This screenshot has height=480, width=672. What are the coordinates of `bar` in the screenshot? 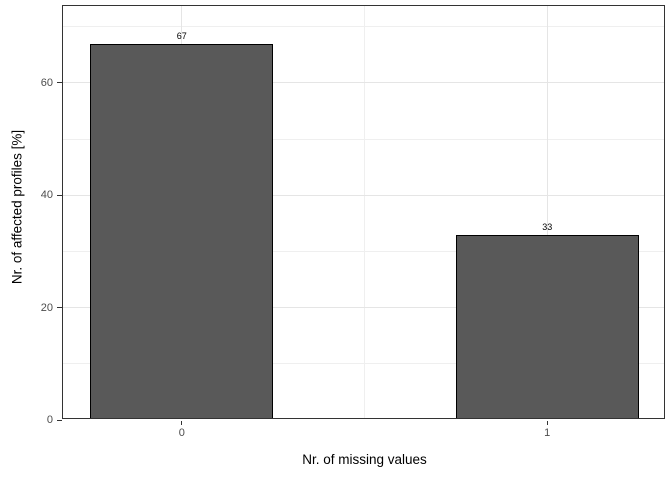 It's located at (547, 326).